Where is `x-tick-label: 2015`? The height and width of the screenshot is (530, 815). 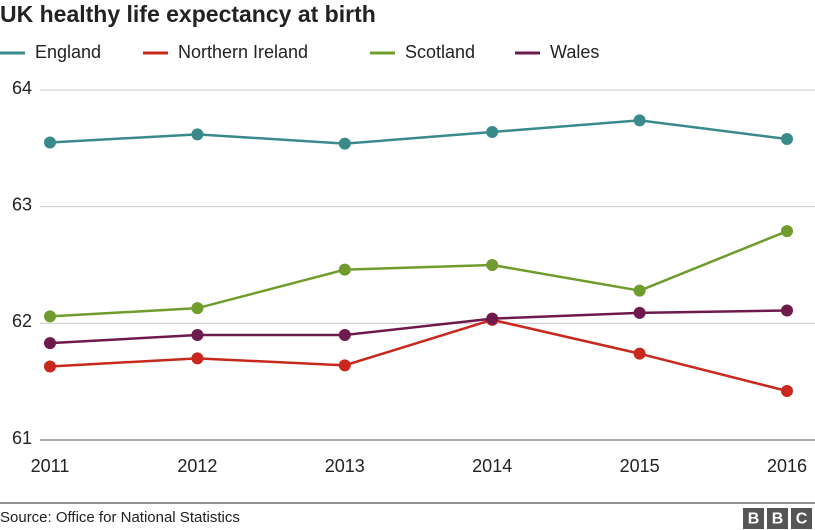 x-tick-label: 2015 is located at coordinates (640, 466).